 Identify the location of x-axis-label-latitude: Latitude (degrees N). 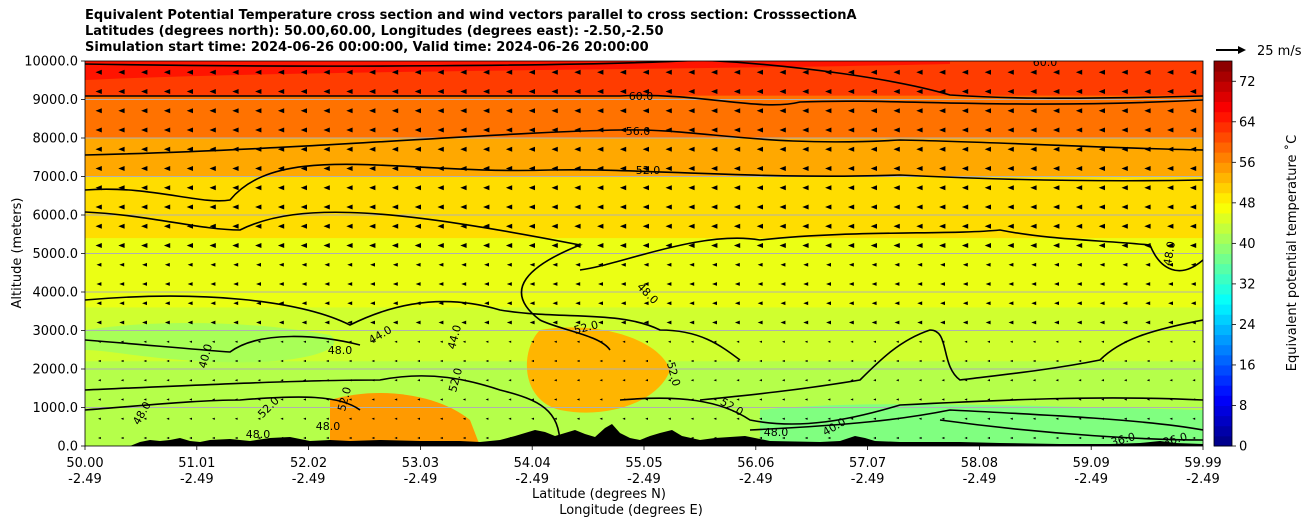
(599, 494).